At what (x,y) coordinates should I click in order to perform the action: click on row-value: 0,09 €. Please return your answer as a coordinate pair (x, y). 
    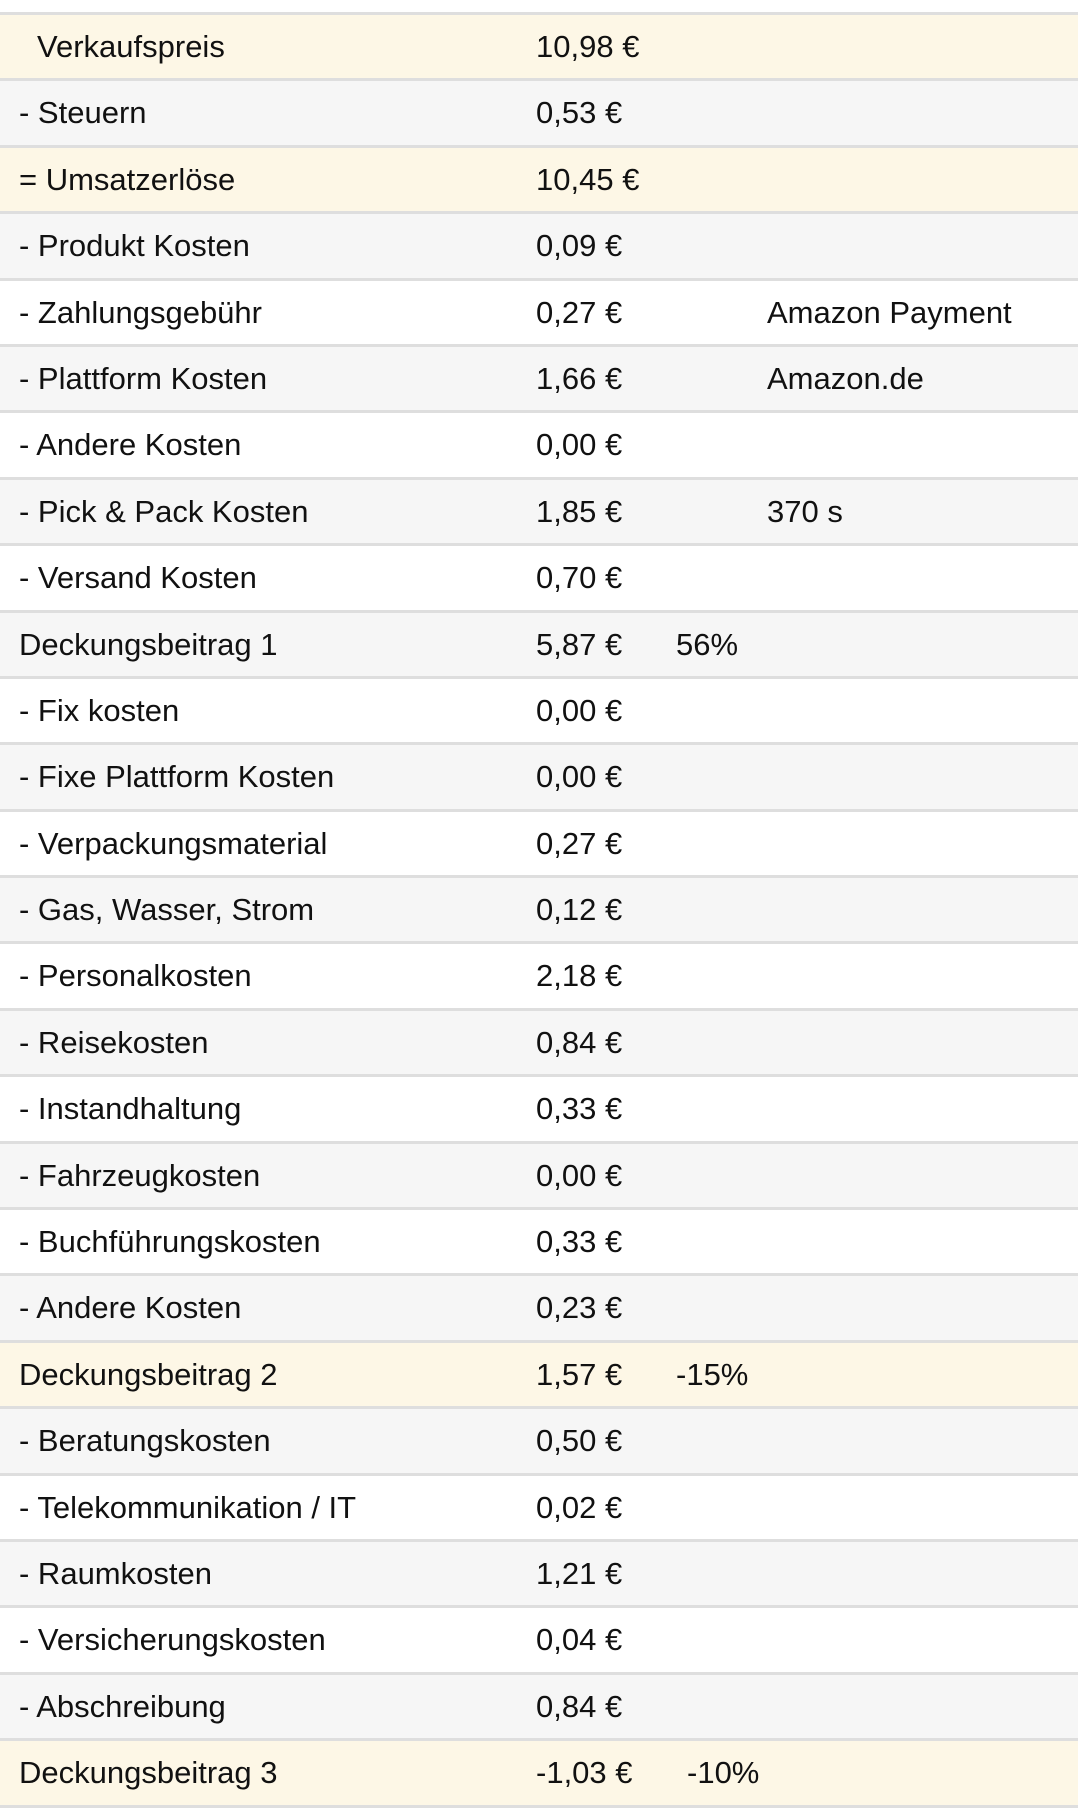
    Looking at the image, I should click on (579, 246).